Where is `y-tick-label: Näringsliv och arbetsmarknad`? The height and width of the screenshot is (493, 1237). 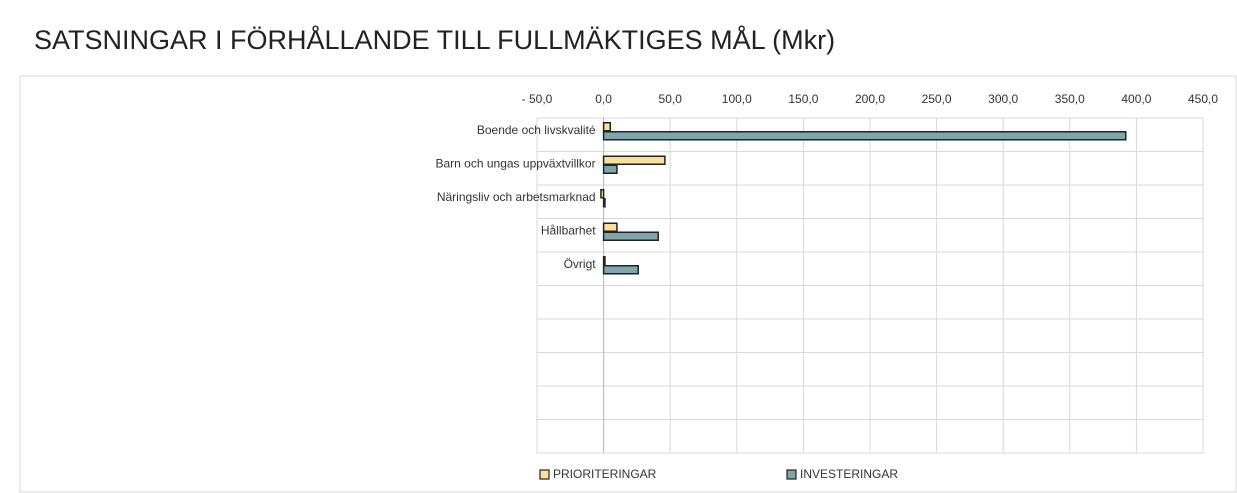
y-tick-label: Näringsliv och arbetsmarknad is located at coordinates (516, 197).